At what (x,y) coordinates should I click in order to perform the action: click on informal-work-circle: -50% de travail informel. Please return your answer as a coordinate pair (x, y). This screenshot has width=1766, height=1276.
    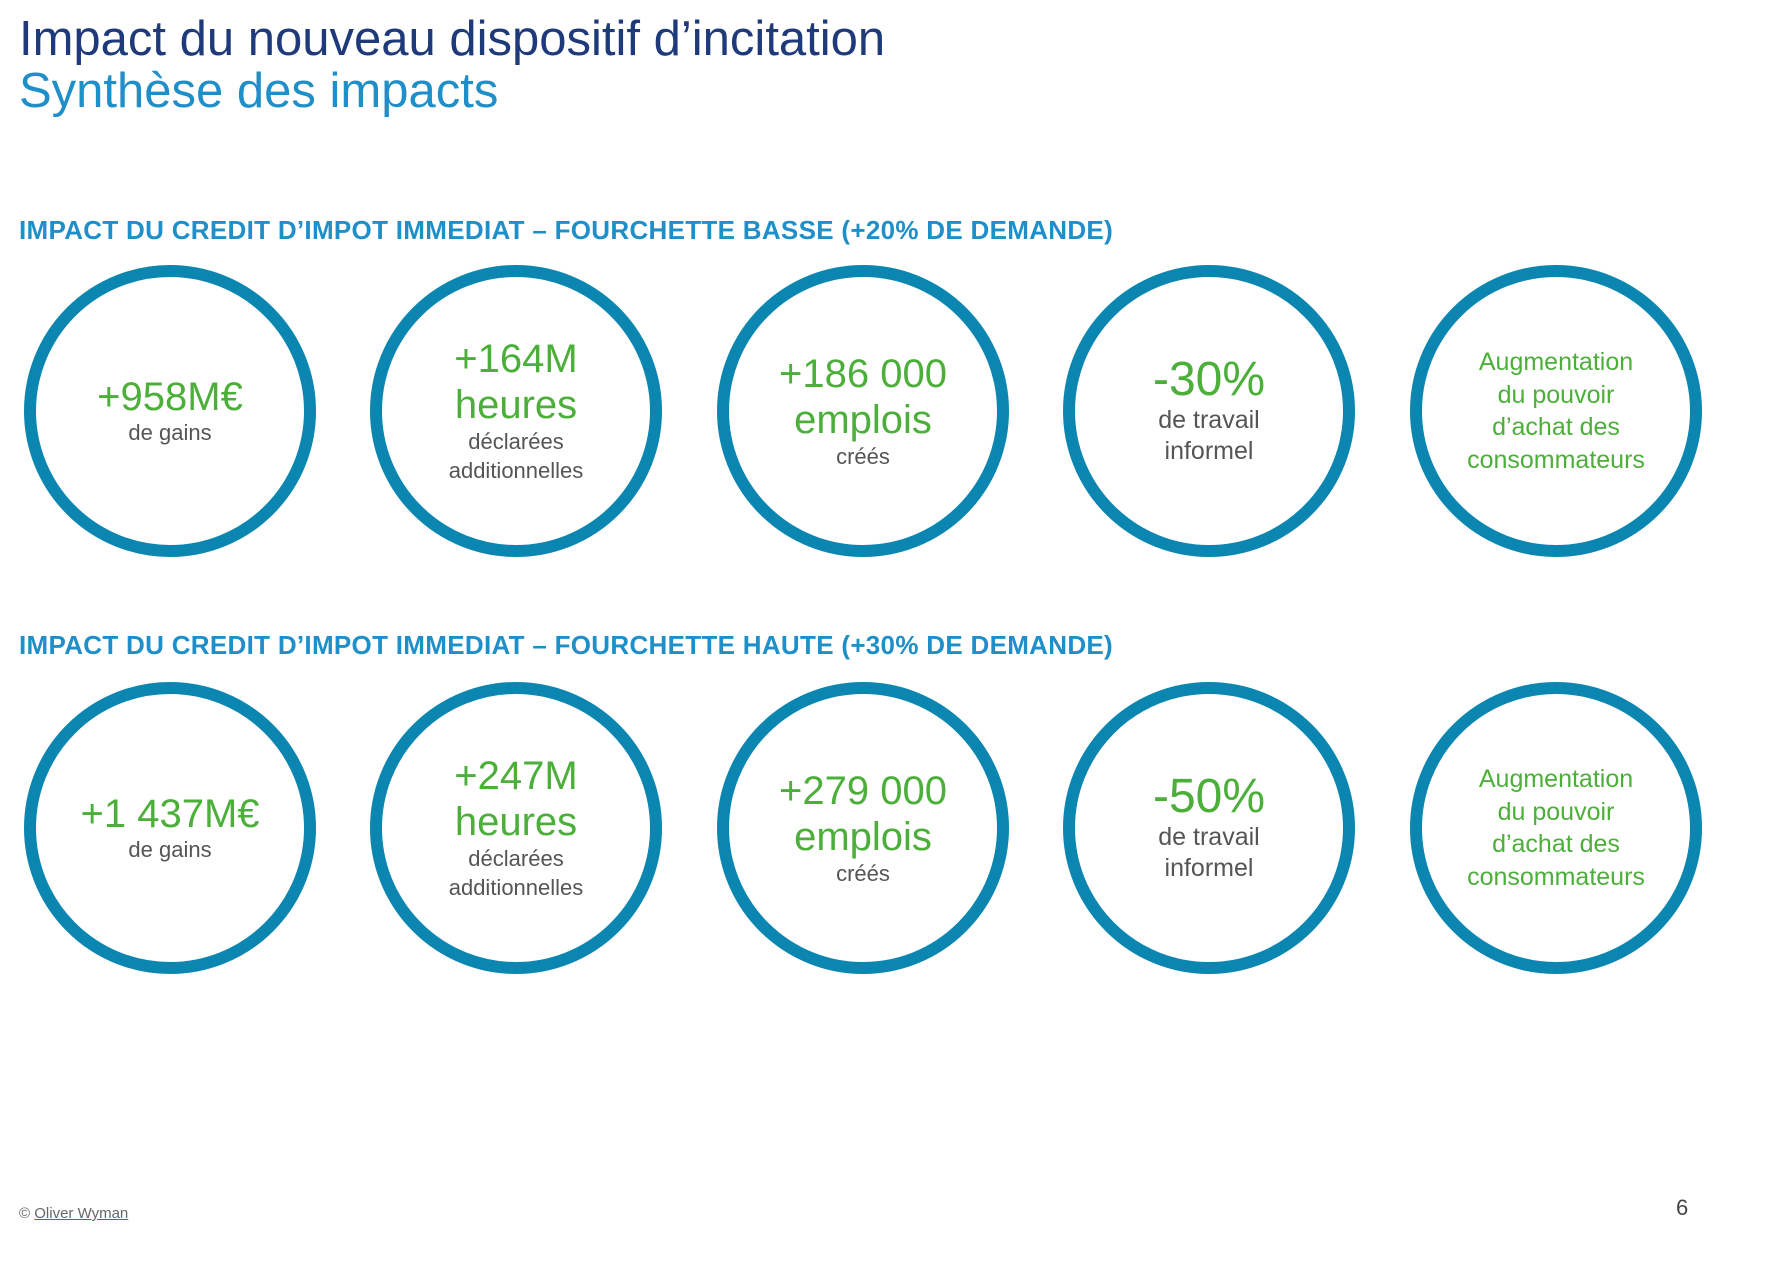
    Looking at the image, I should click on (1209, 828).